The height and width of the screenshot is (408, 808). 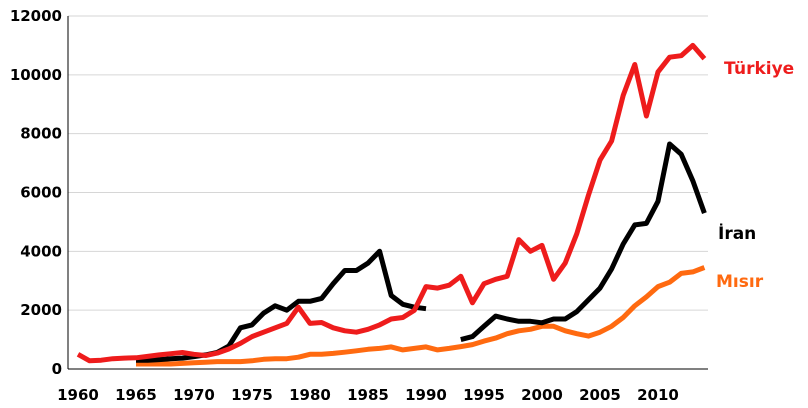 I want to click on y-tick-label: 8000, so click(x=41, y=134).